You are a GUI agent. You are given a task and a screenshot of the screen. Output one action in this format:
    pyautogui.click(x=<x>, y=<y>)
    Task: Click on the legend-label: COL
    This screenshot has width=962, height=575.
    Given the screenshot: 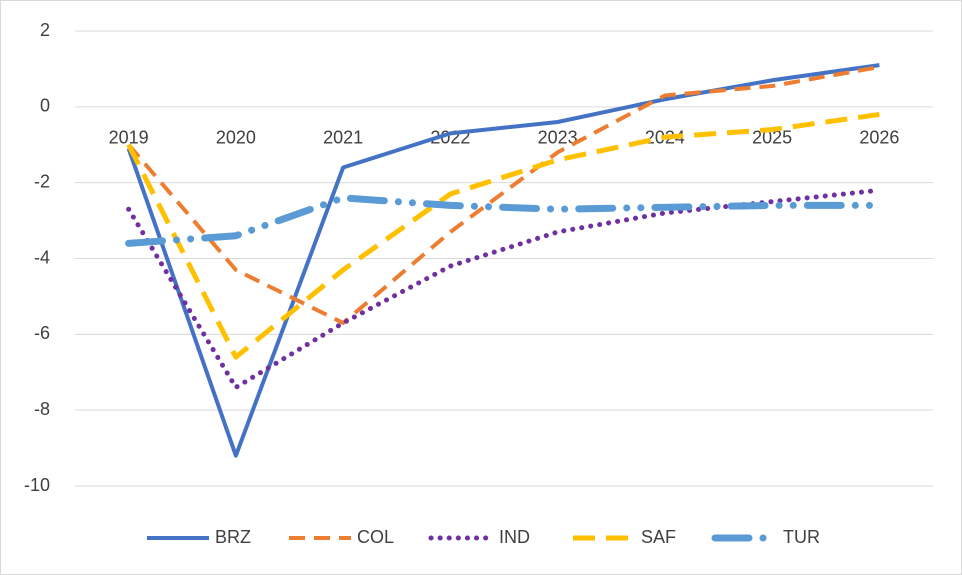 What is the action you would take?
    pyautogui.click(x=375, y=537)
    